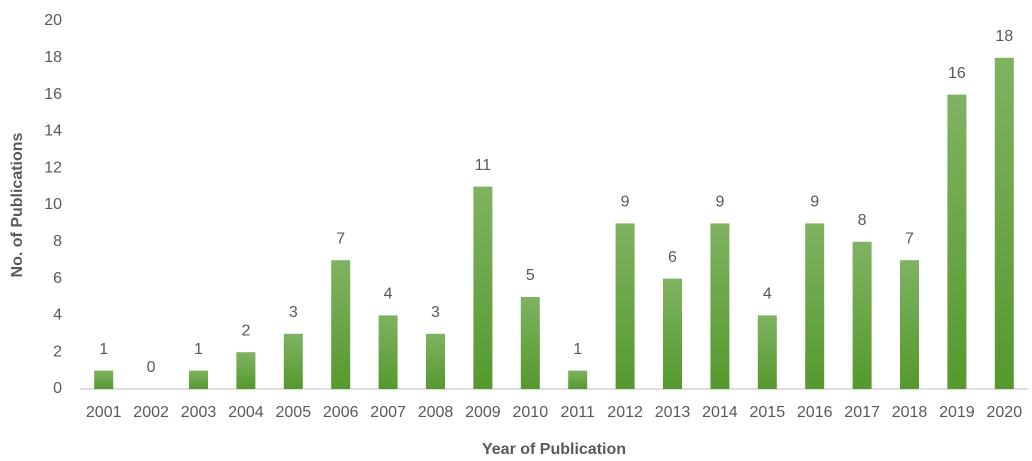 This screenshot has width=1032, height=461. Describe the element at coordinates (151, 412) in the screenshot. I see `x-tick-label: 2002` at that location.